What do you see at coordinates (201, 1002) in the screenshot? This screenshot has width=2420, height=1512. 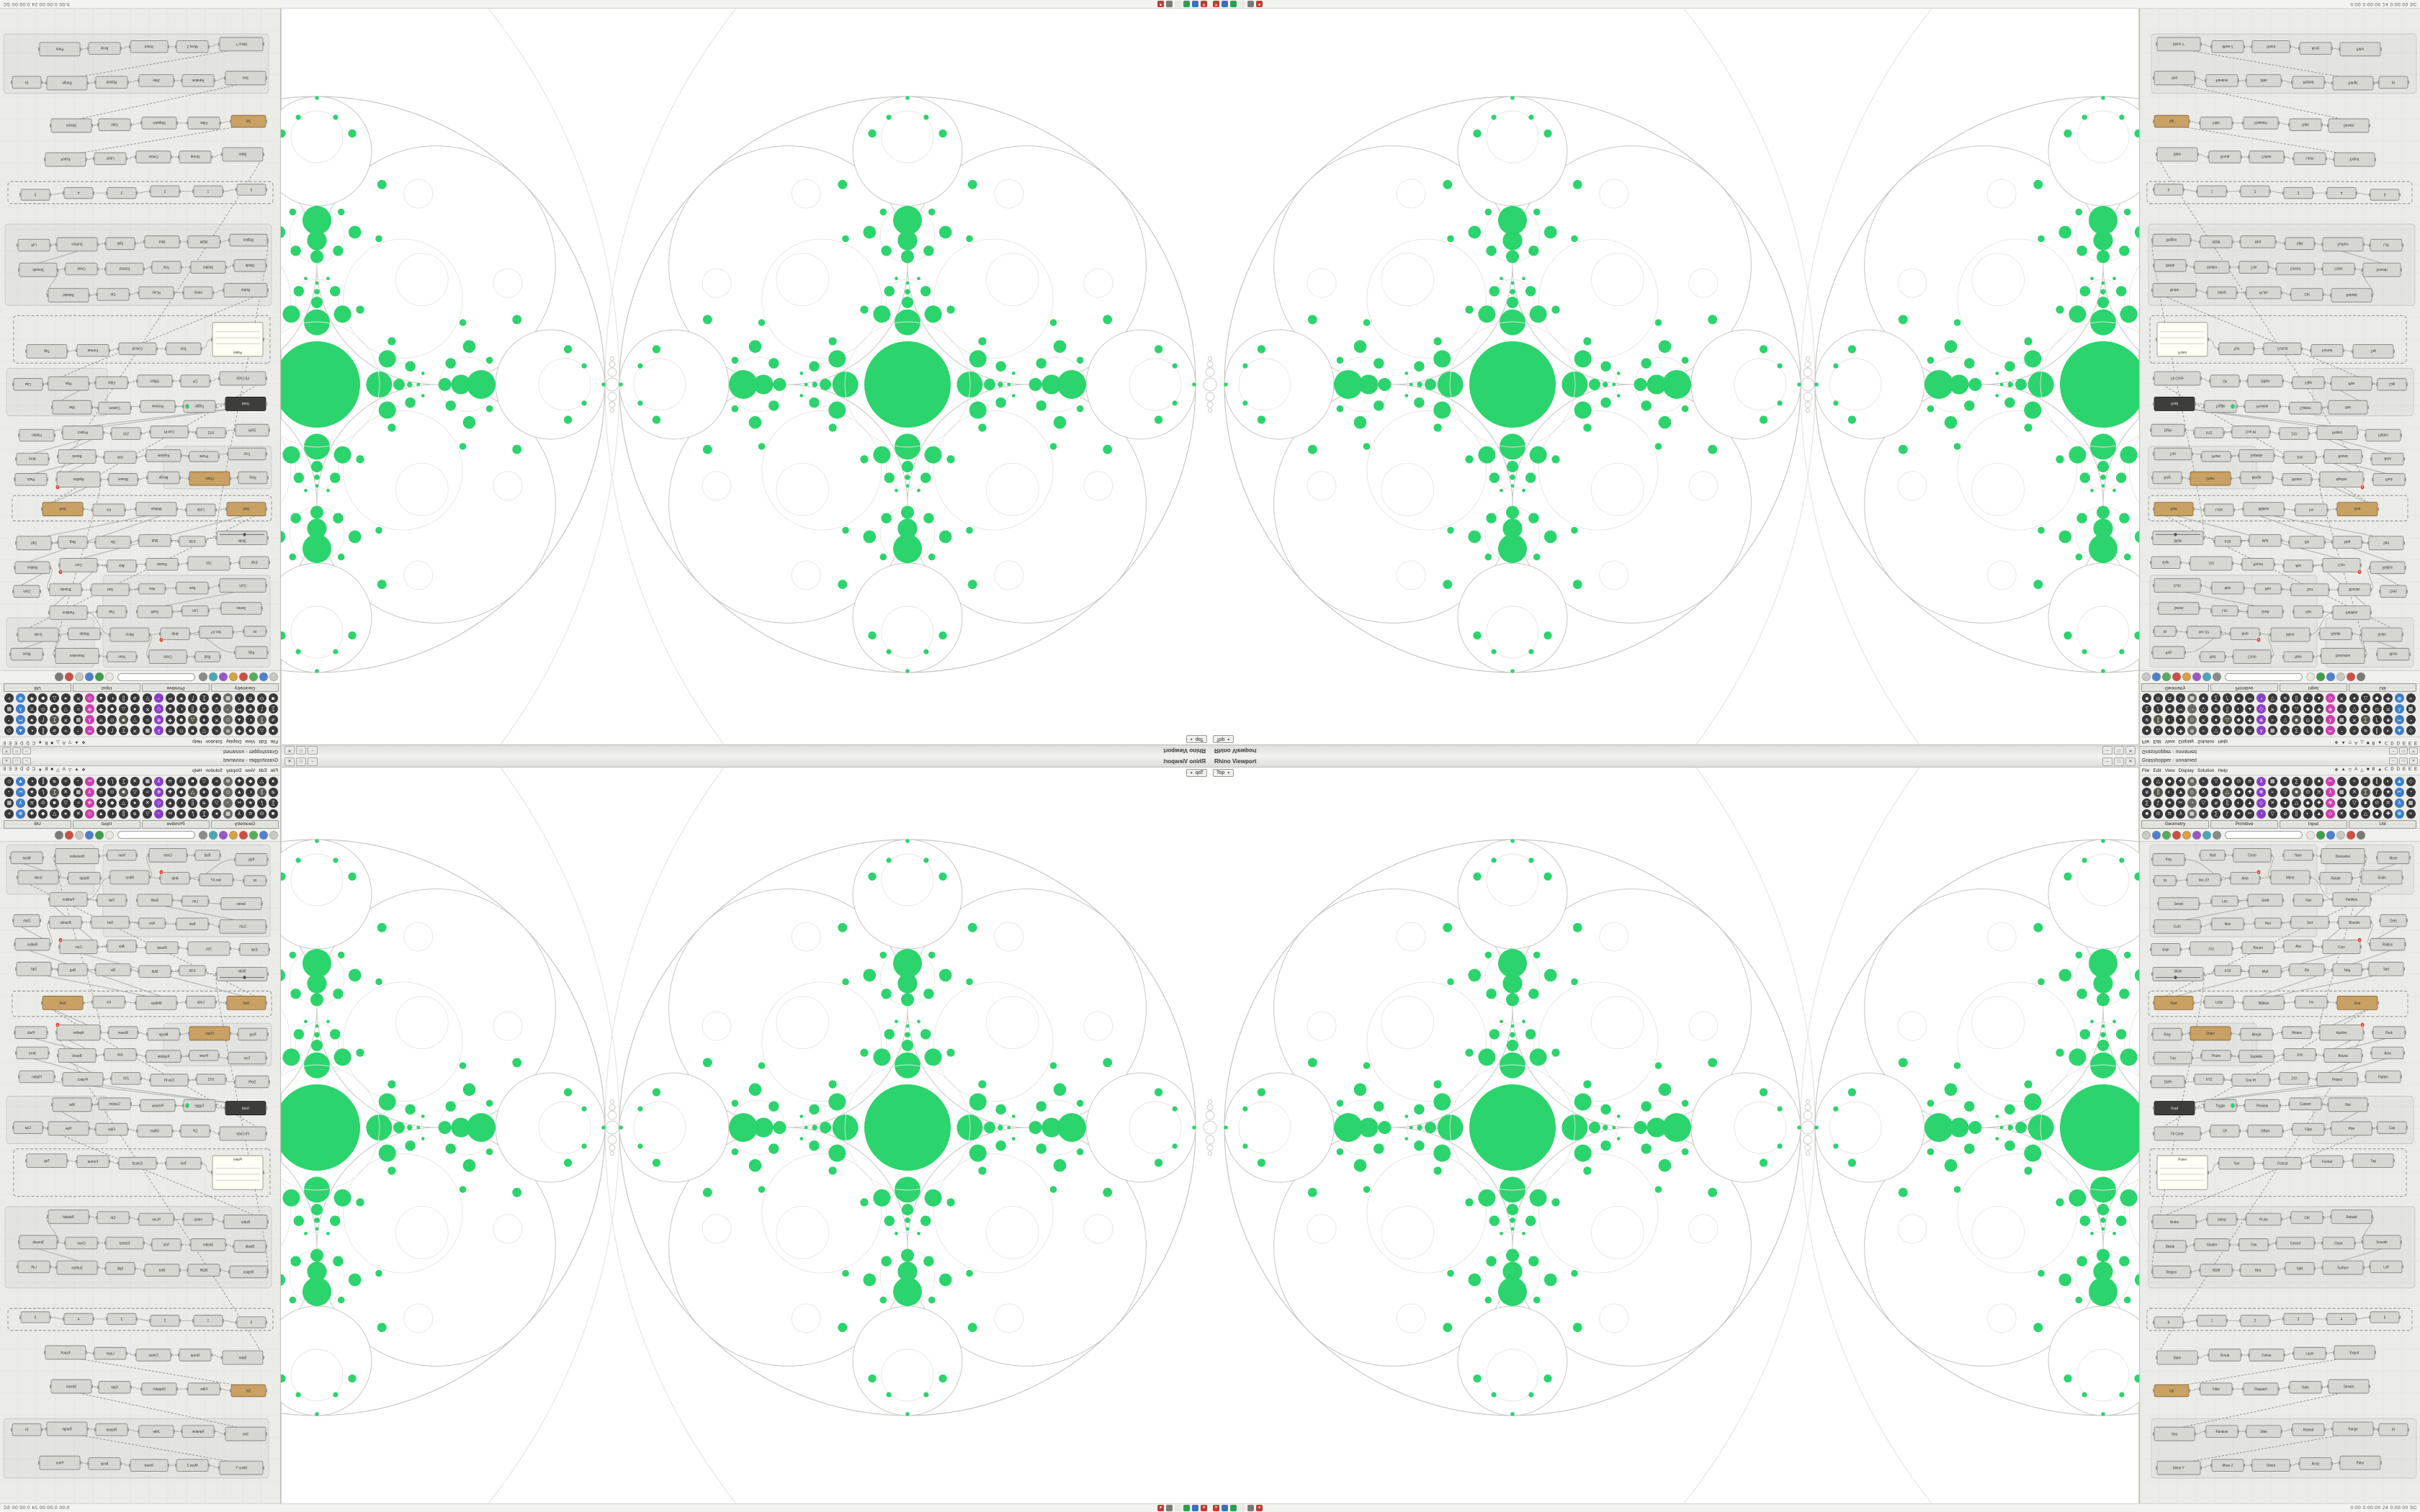 I see `gh-node: Loop` at bounding box center [201, 1002].